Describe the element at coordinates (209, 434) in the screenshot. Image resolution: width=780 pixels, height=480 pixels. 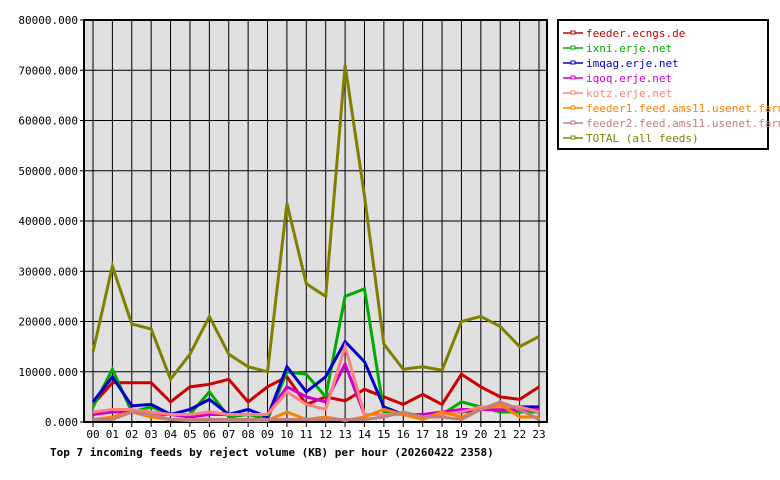
I see `x-tick-label: 06` at that location.